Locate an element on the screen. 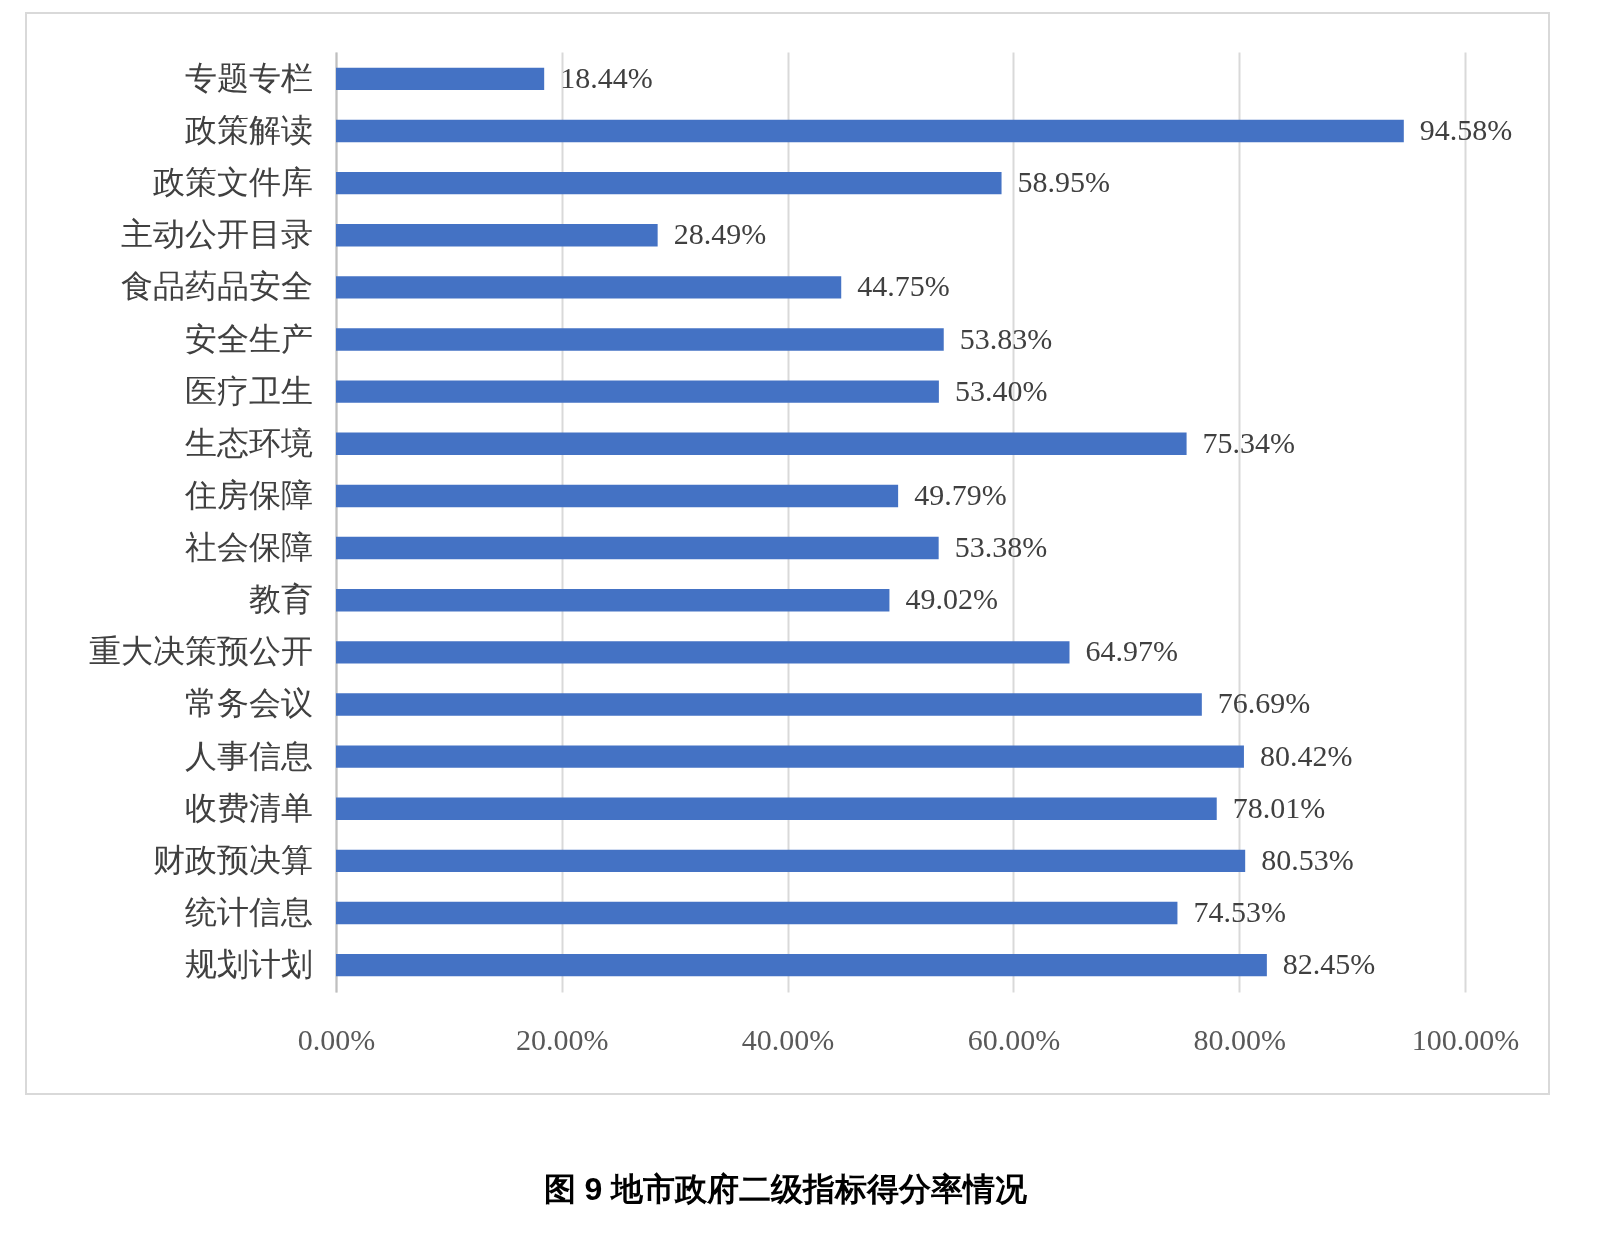 This screenshot has width=1598, height=1235. data-label: 49.79% is located at coordinates (960, 494).